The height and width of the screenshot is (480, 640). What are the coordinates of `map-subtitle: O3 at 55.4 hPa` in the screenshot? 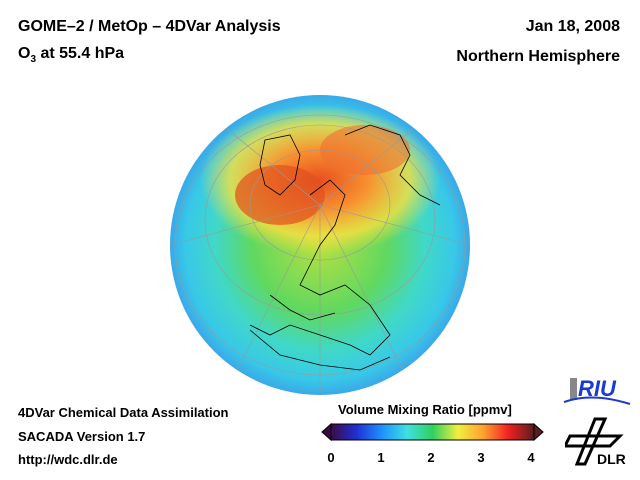 It's located at (71, 55).